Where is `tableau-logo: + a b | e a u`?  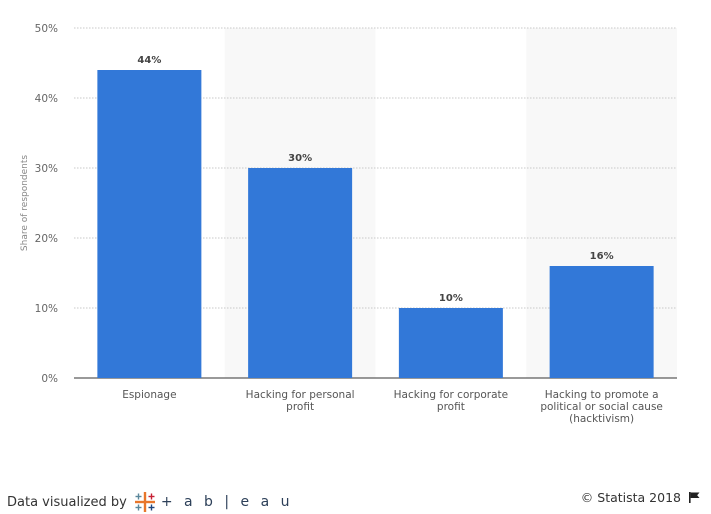 tableau-logo: + a b | e a u is located at coordinates (213, 502).